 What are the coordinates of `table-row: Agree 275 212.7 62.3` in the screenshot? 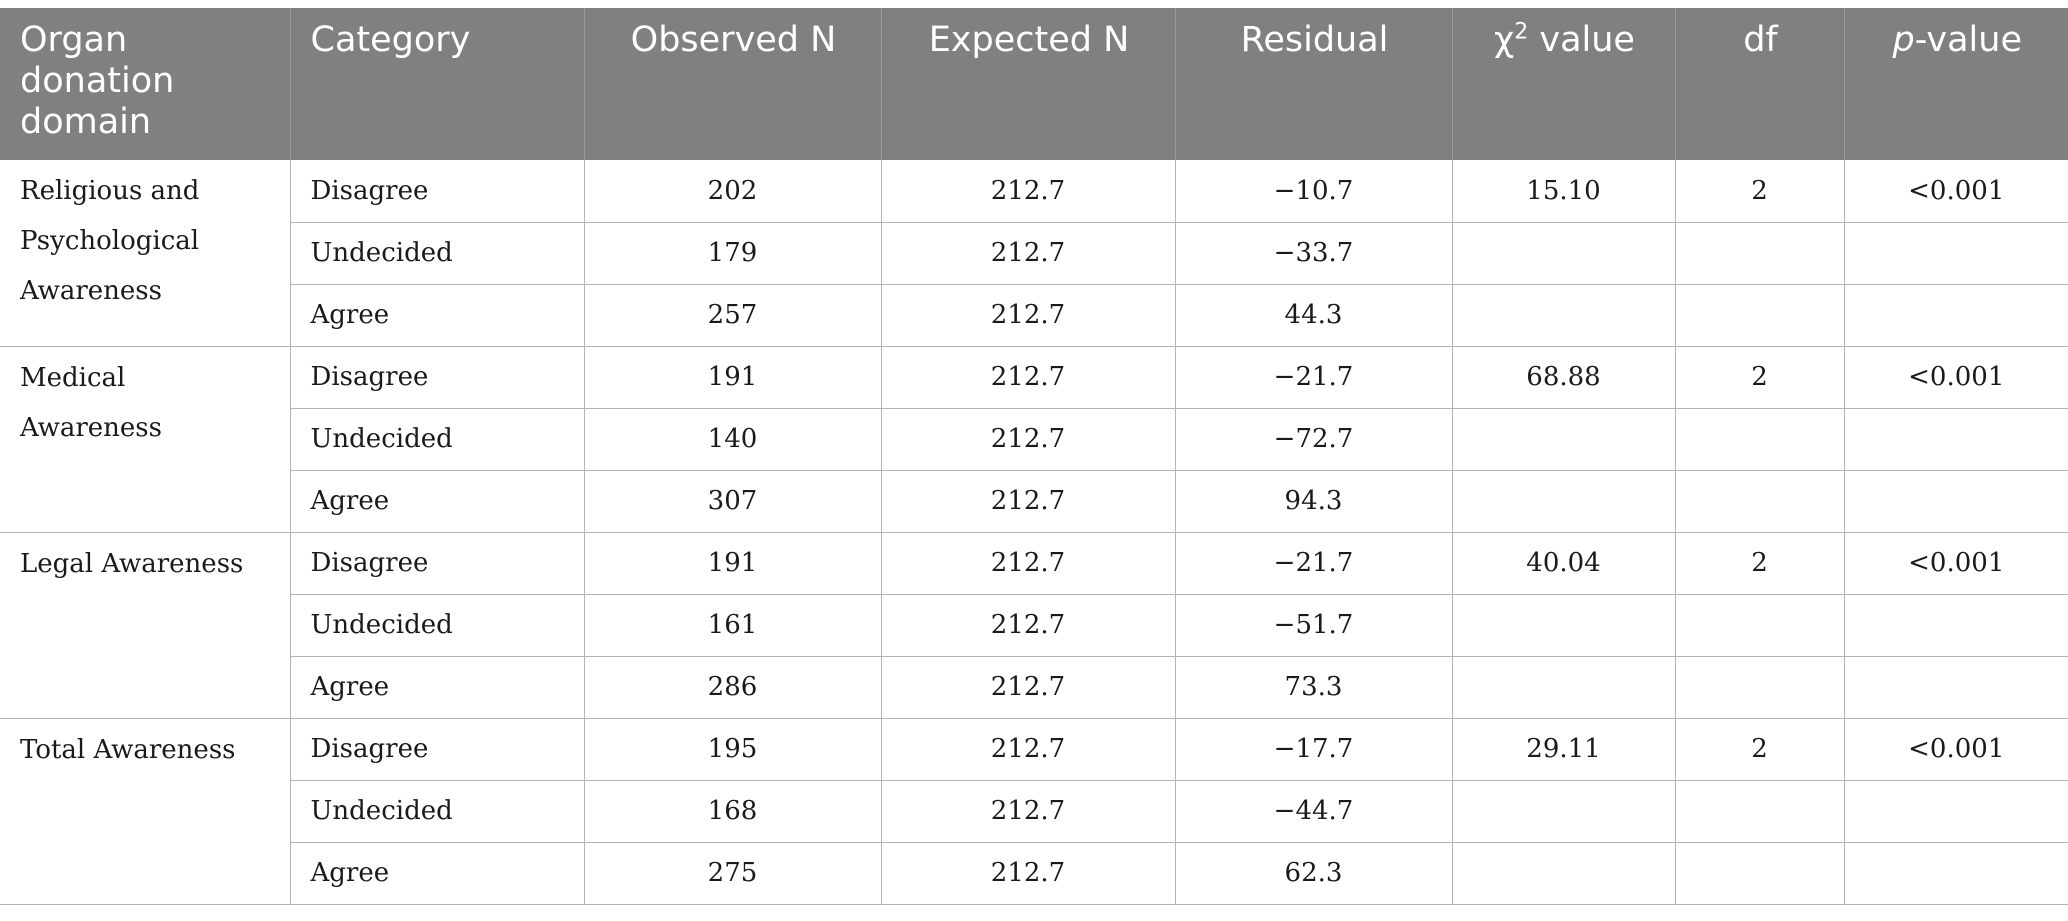 It's located at (1034, 873).